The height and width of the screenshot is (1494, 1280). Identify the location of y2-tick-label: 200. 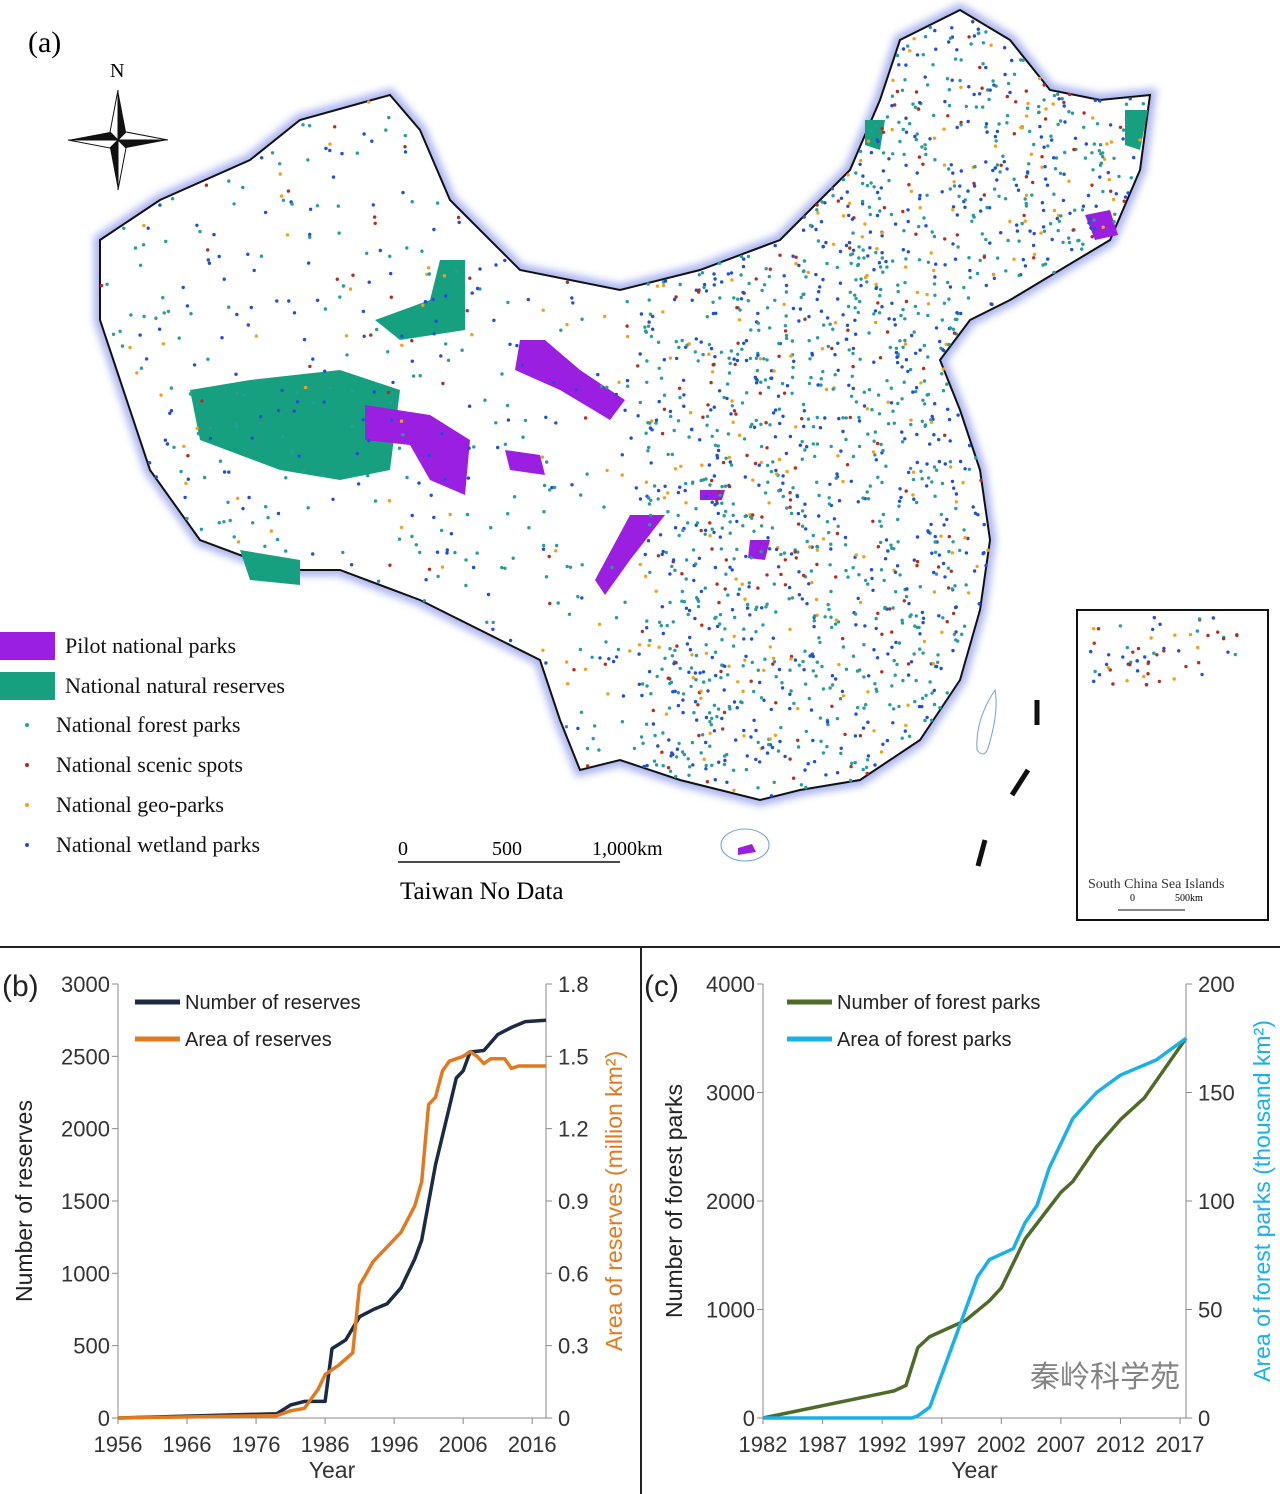
(1216, 984).